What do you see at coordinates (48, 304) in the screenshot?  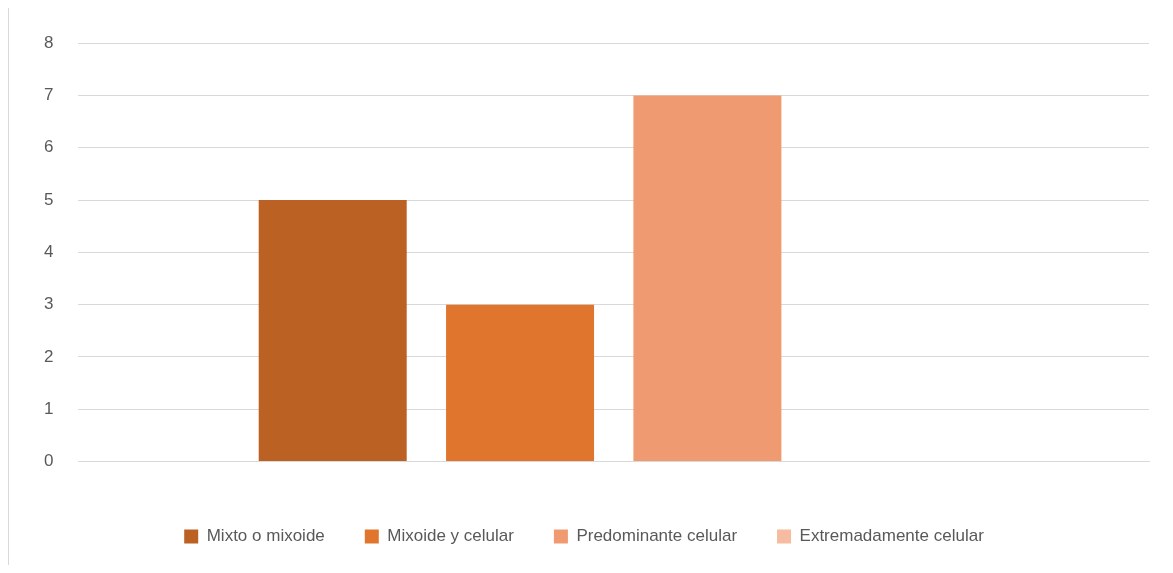 I see `y-tick-label: 3` at bounding box center [48, 304].